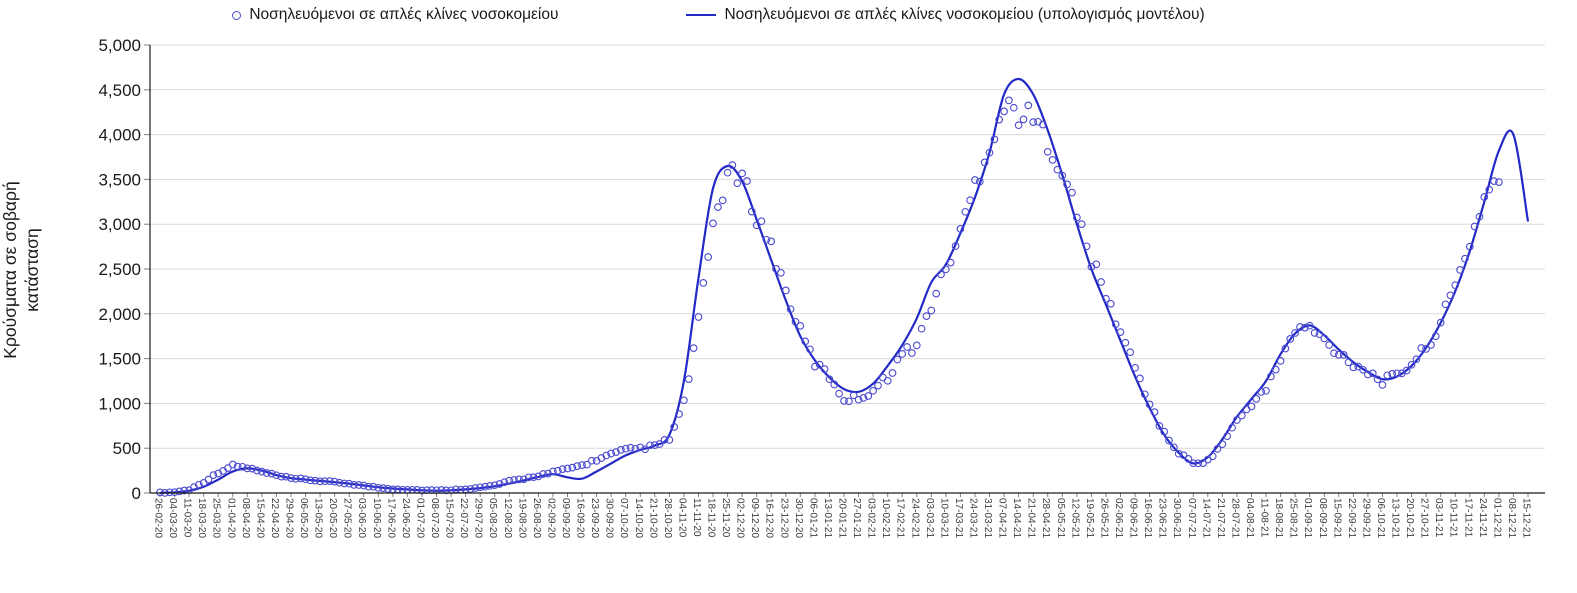 Image resolution: width=1577 pixels, height=593 pixels. I want to click on x-tick-label: 24-03-21, so click(973, 518).